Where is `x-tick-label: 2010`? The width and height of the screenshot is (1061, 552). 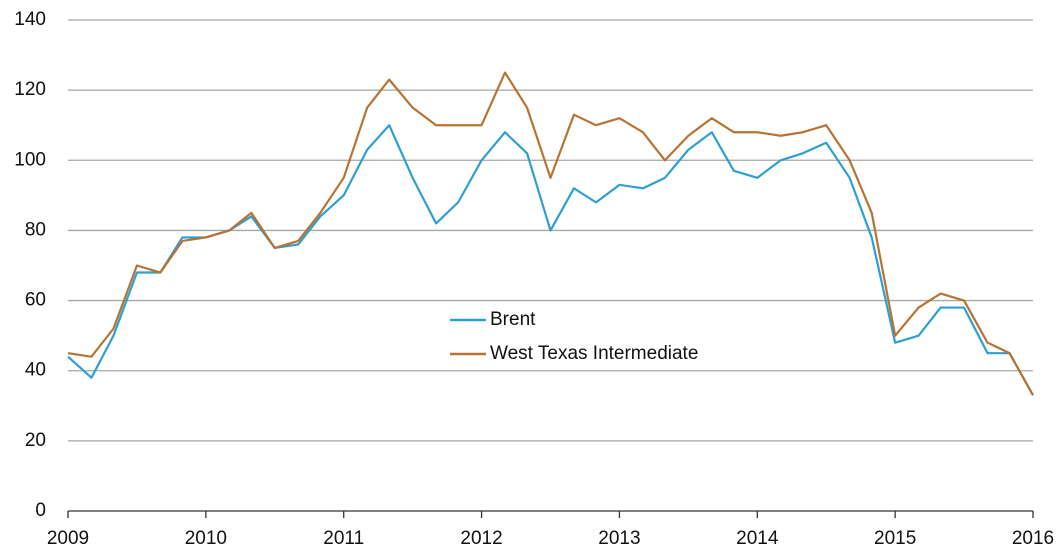 x-tick-label: 2010 is located at coordinates (206, 538).